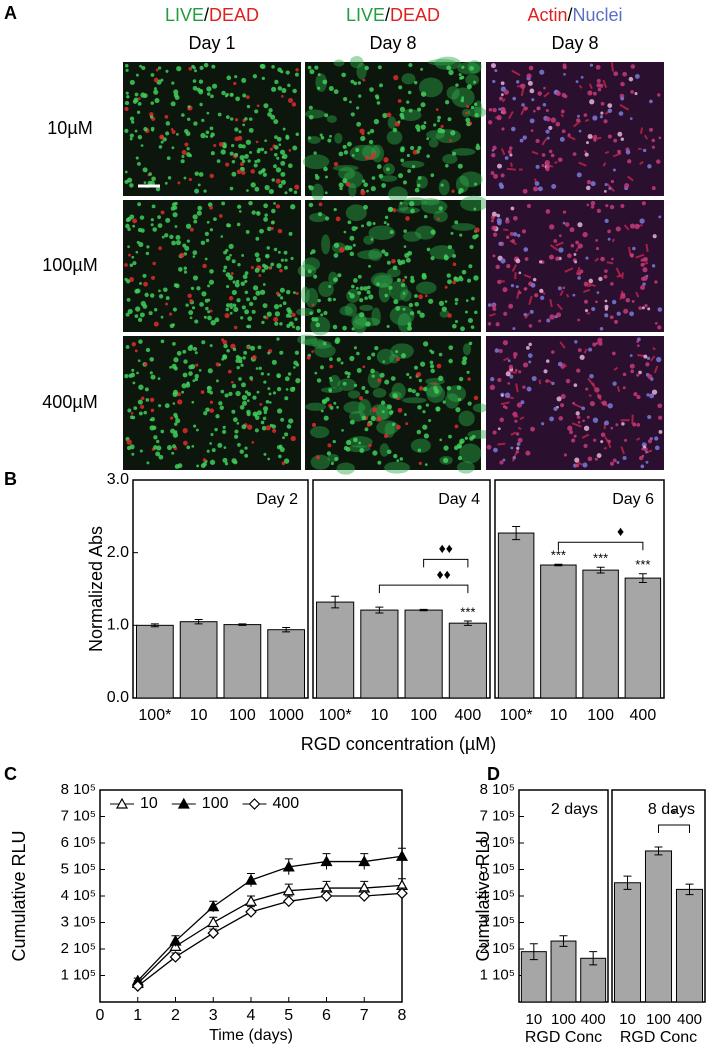 The image size is (722, 1050). Describe the element at coordinates (200, 803) in the screenshot. I see `legend-entry: 100` at that location.